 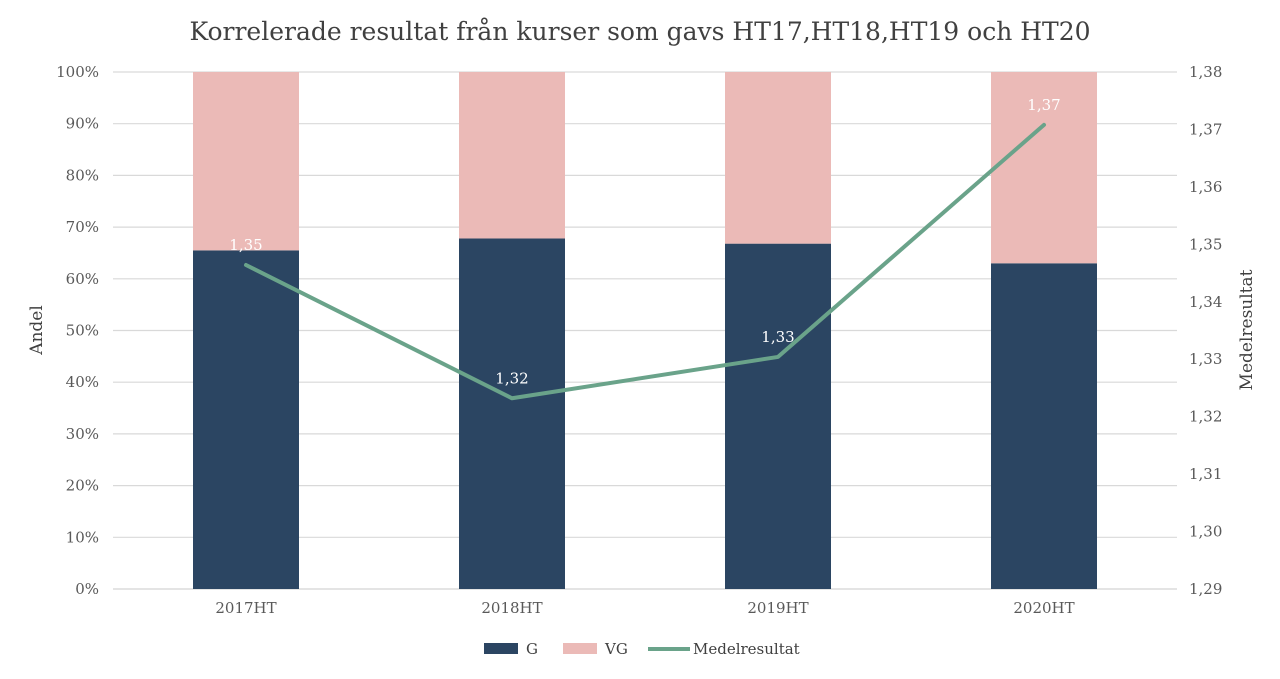 What do you see at coordinates (1247, 329) in the screenshot?
I see `y2-axis-label: Medelresultat` at bounding box center [1247, 329].